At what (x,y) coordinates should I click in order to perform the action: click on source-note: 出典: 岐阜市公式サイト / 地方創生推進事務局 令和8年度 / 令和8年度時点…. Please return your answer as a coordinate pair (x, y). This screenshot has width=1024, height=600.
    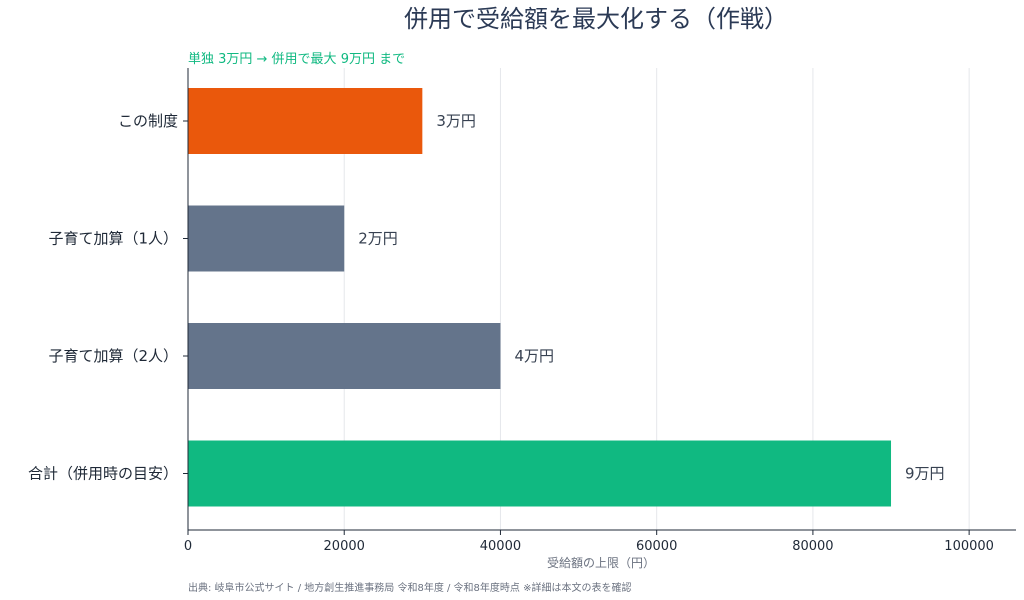
    Looking at the image, I should click on (409, 587).